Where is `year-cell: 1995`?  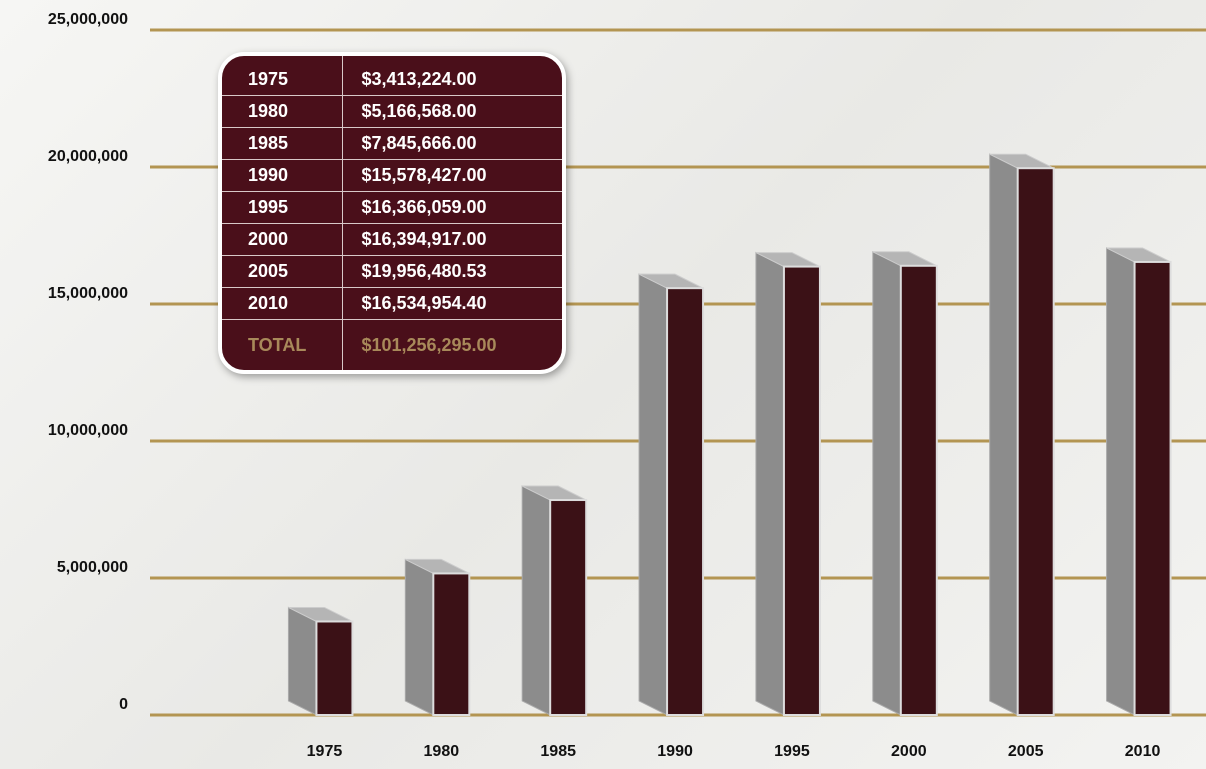 year-cell: 1995 is located at coordinates (282, 207).